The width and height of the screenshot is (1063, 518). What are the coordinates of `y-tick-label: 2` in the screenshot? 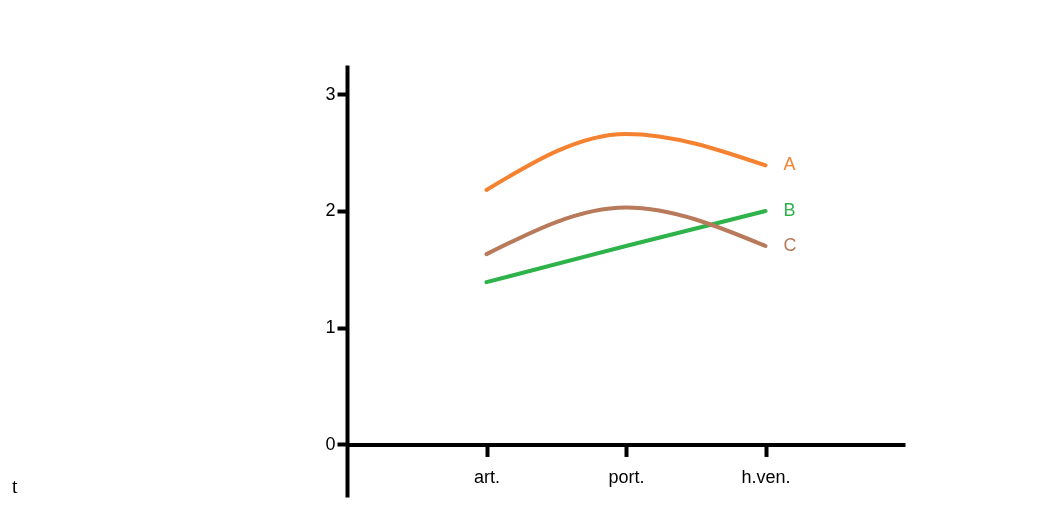 It's located at (330, 210).